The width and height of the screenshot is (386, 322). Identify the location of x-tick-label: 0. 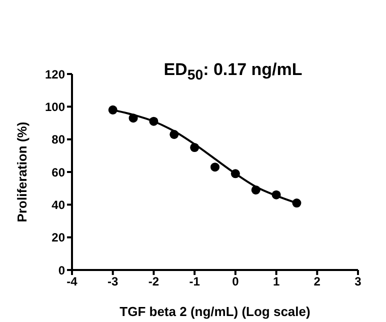
(236, 281).